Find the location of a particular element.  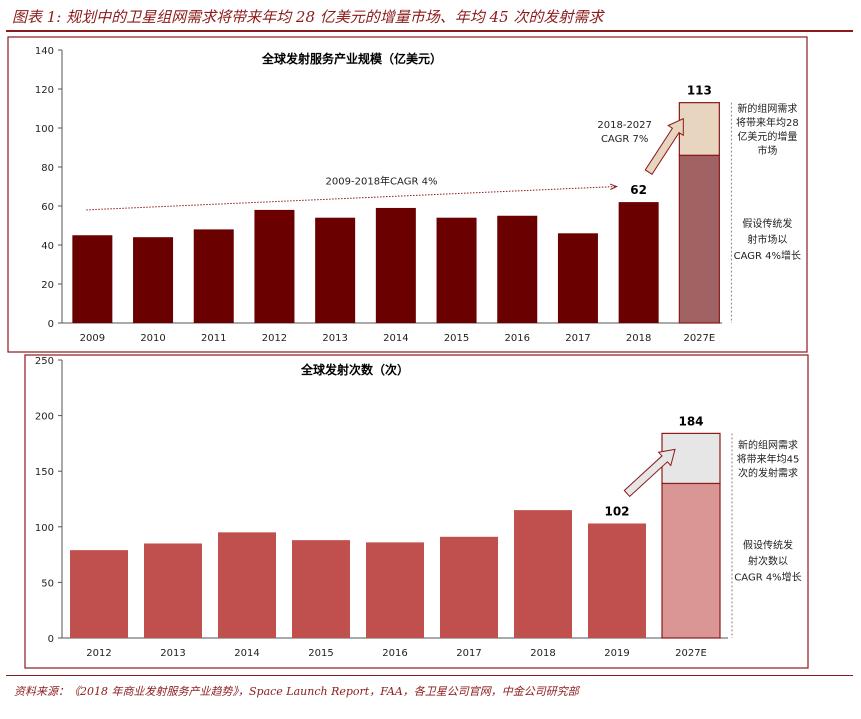

c1-bar-2011 is located at coordinates (213, 276).